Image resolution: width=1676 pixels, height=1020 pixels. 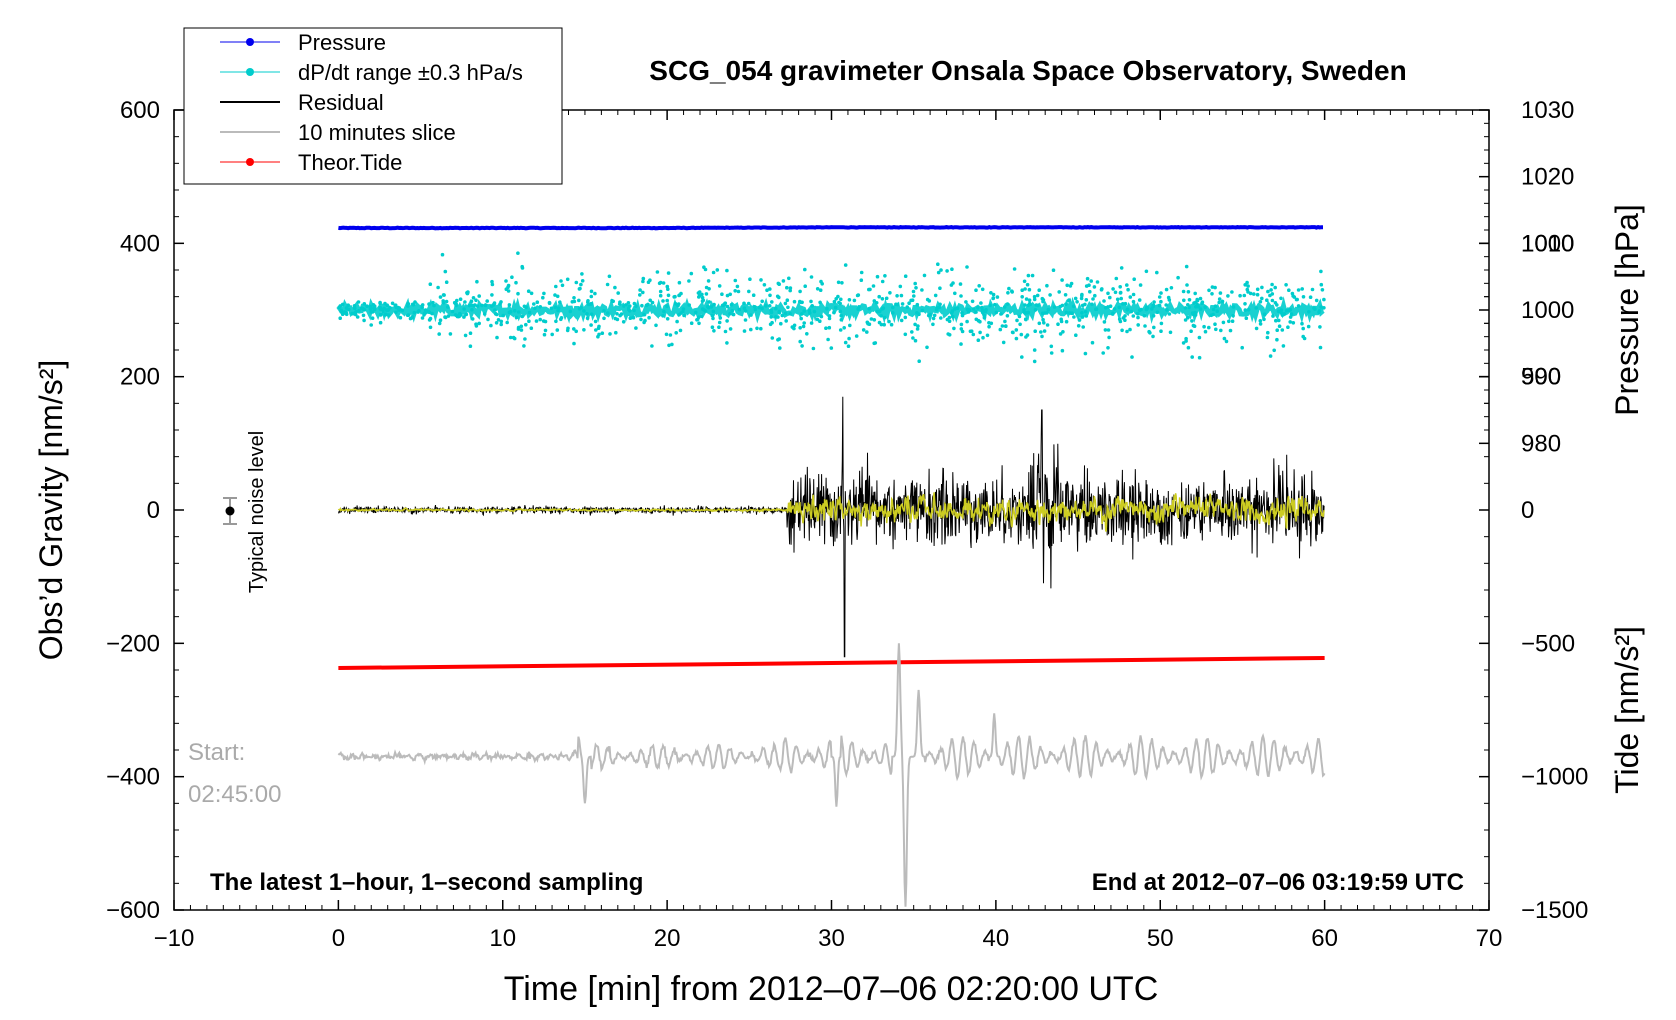 What do you see at coordinates (140, 110) in the screenshot?
I see `left-y-tick-label: 600` at bounding box center [140, 110].